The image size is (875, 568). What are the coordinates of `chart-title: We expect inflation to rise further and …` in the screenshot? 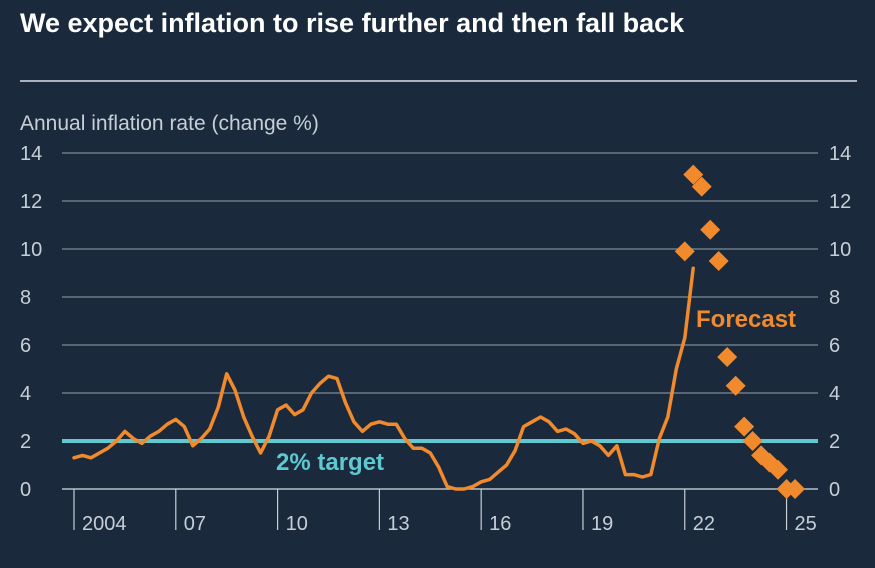 It's located at (352, 23).